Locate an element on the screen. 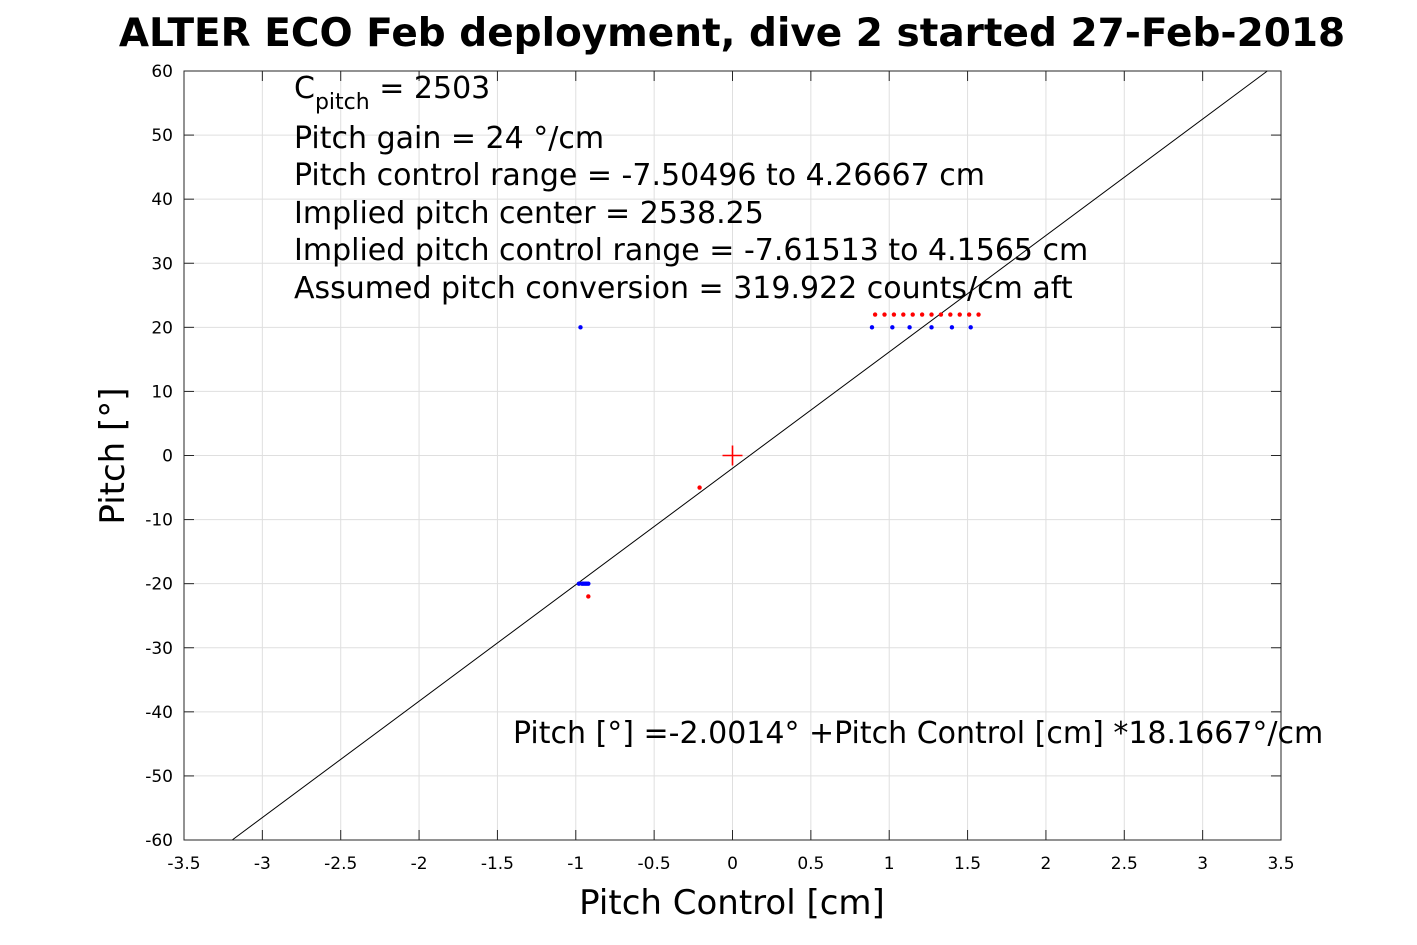 The image size is (1417, 945). y-axis-label: Pitch [°] is located at coordinates (113, 455).